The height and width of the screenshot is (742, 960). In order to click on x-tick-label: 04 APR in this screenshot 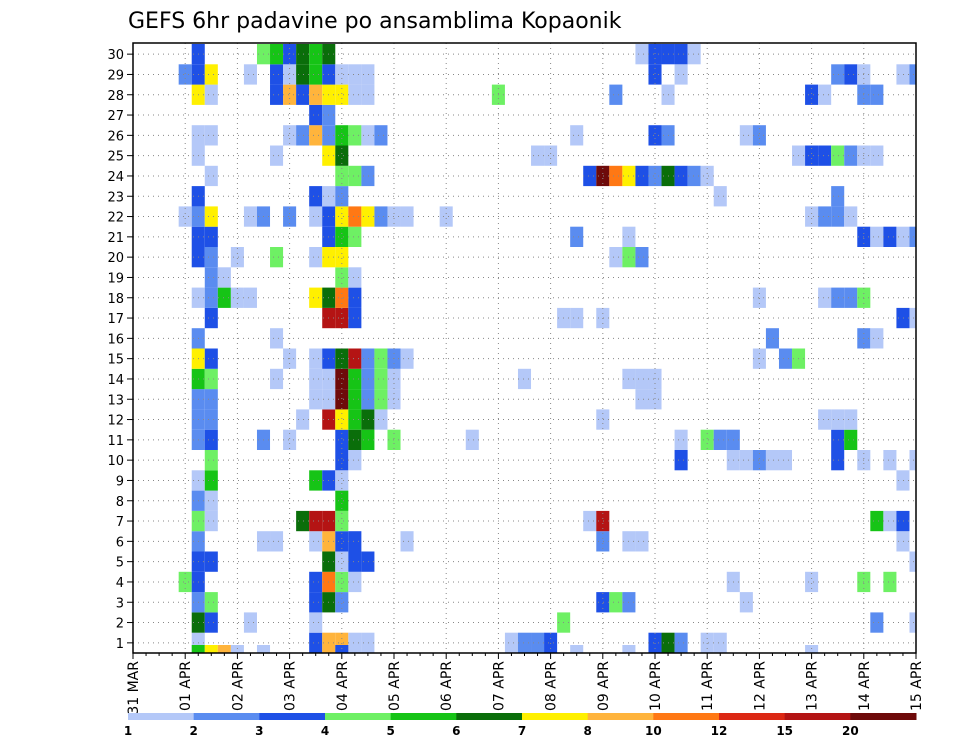, I will do `click(343, 686)`.